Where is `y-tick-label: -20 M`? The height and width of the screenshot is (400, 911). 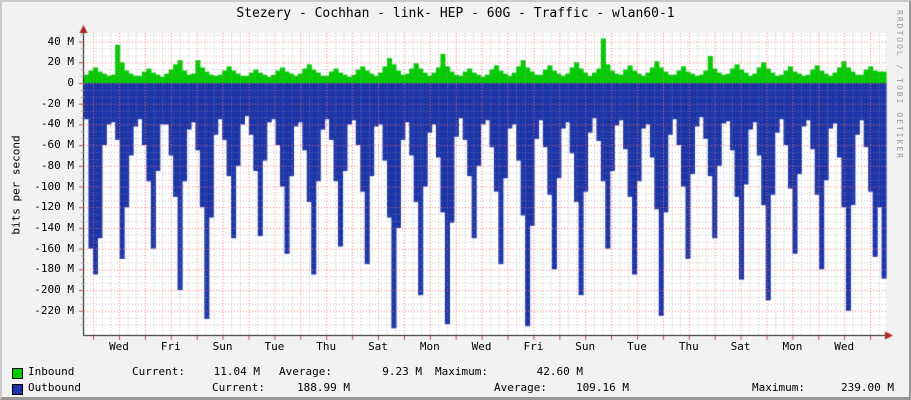
y-tick-label: -20 M is located at coordinates (57, 103).